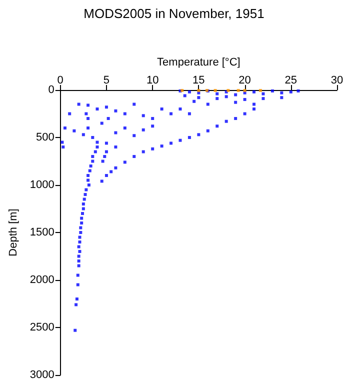 This screenshot has height=384, width=348. Describe the element at coordinates (42, 375) in the screenshot. I see `y-tick-label: 3000` at that location.